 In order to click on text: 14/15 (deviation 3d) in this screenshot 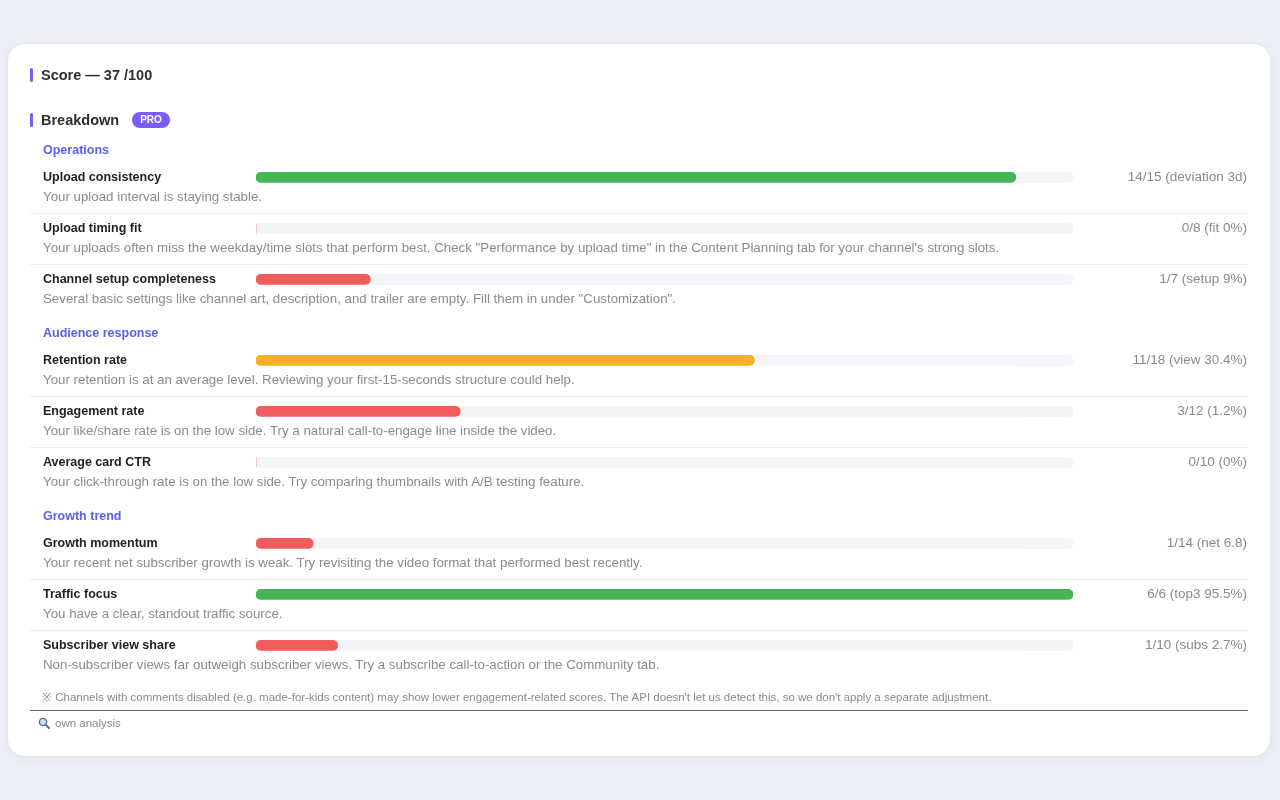, I will do `click(1187, 177)`.